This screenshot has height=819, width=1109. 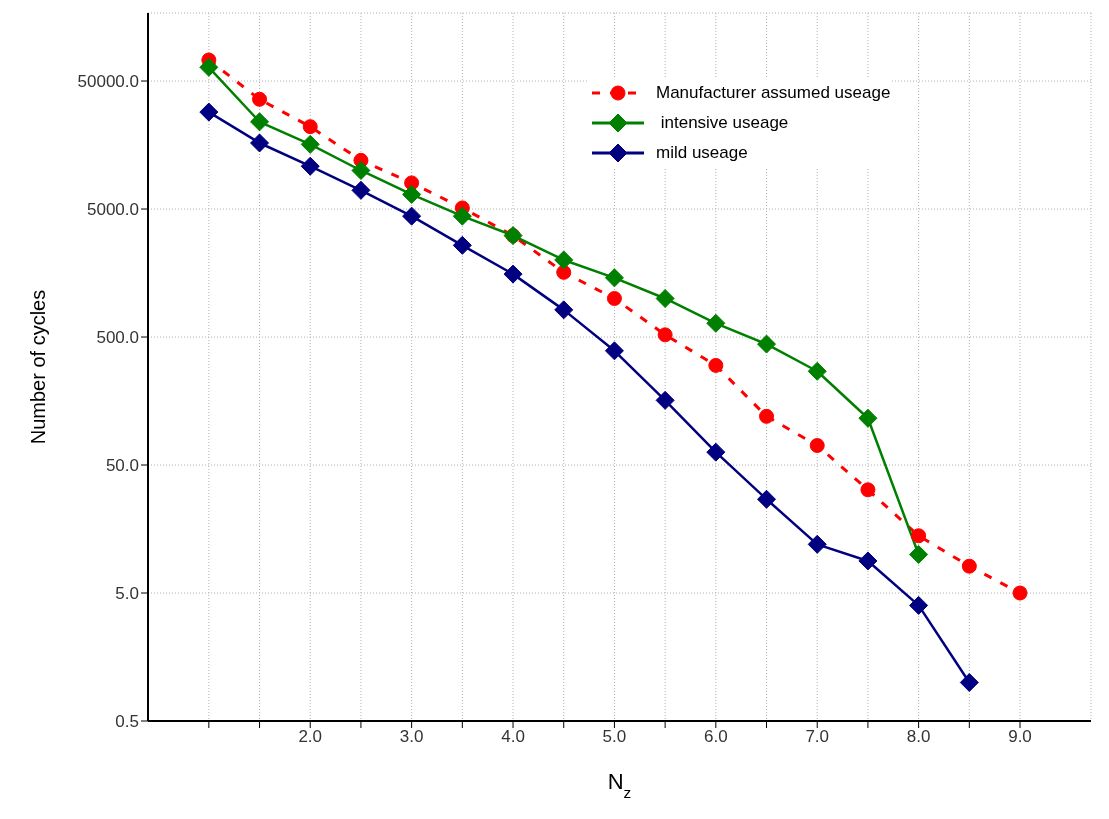 I want to click on y-axis-title: Number of cycles, so click(x=38, y=367).